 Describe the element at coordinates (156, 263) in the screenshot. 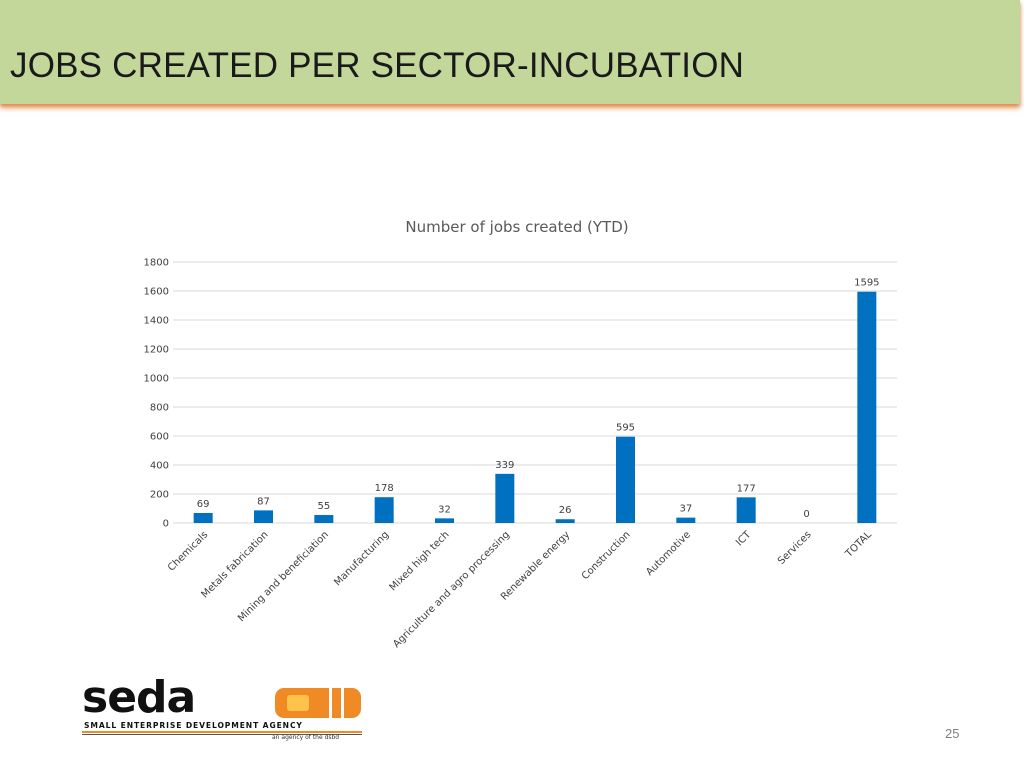

I see `y-tick-label: 1800` at that location.